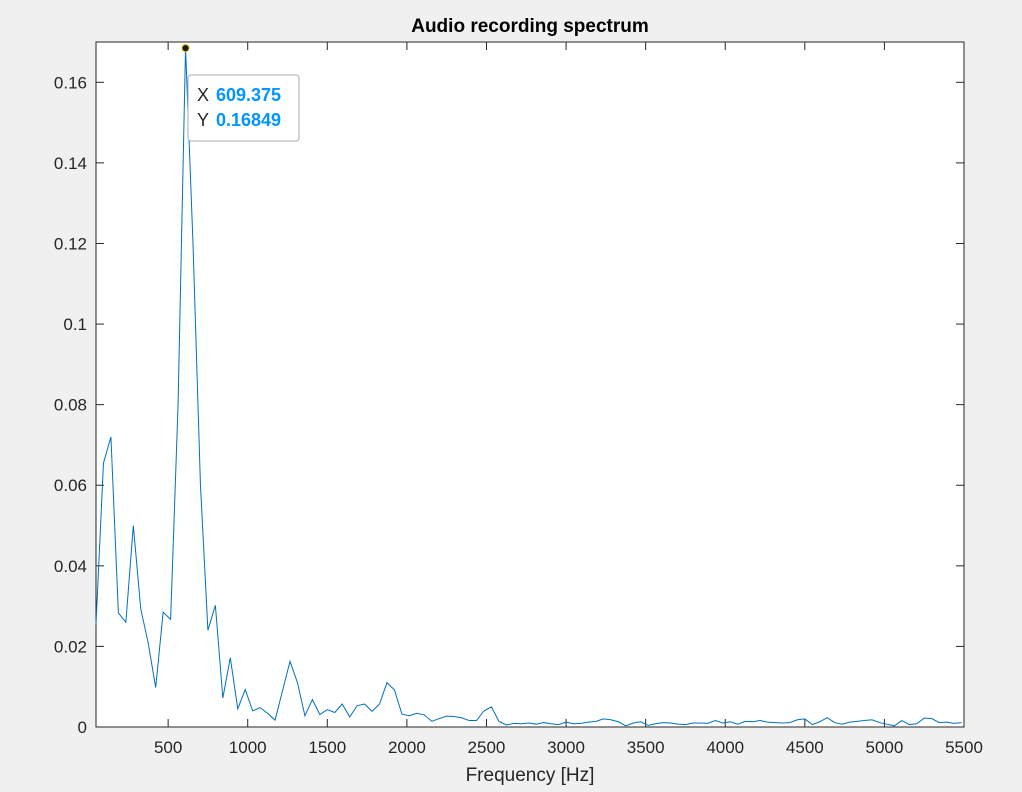 This screenshot has width=1022, height=792. Describe the element at coordinates (168, 747) in the screenshot. I see `x-tick-label: 500` at that location.